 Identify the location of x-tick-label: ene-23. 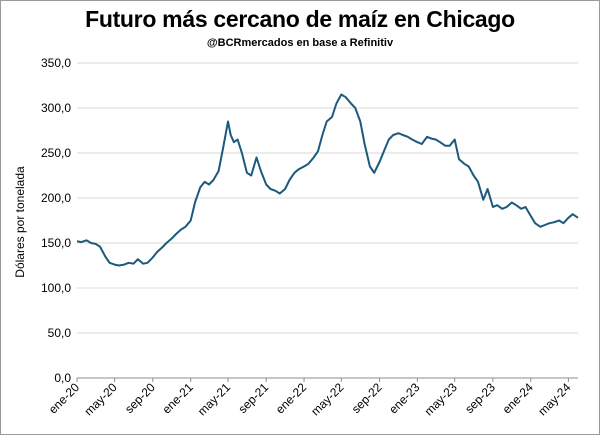
(404, 398).